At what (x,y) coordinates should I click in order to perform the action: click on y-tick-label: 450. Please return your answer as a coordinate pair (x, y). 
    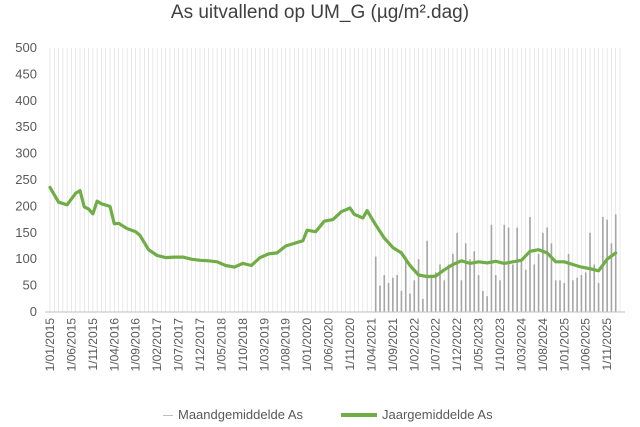
    Looking at the image, I should click on (26, 73).